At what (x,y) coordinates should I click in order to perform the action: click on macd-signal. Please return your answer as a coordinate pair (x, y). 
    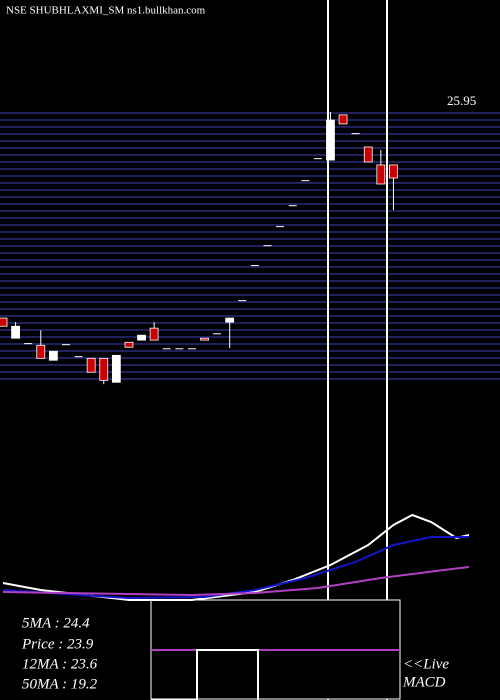
    Looking at the image, I should click on (205, 674).